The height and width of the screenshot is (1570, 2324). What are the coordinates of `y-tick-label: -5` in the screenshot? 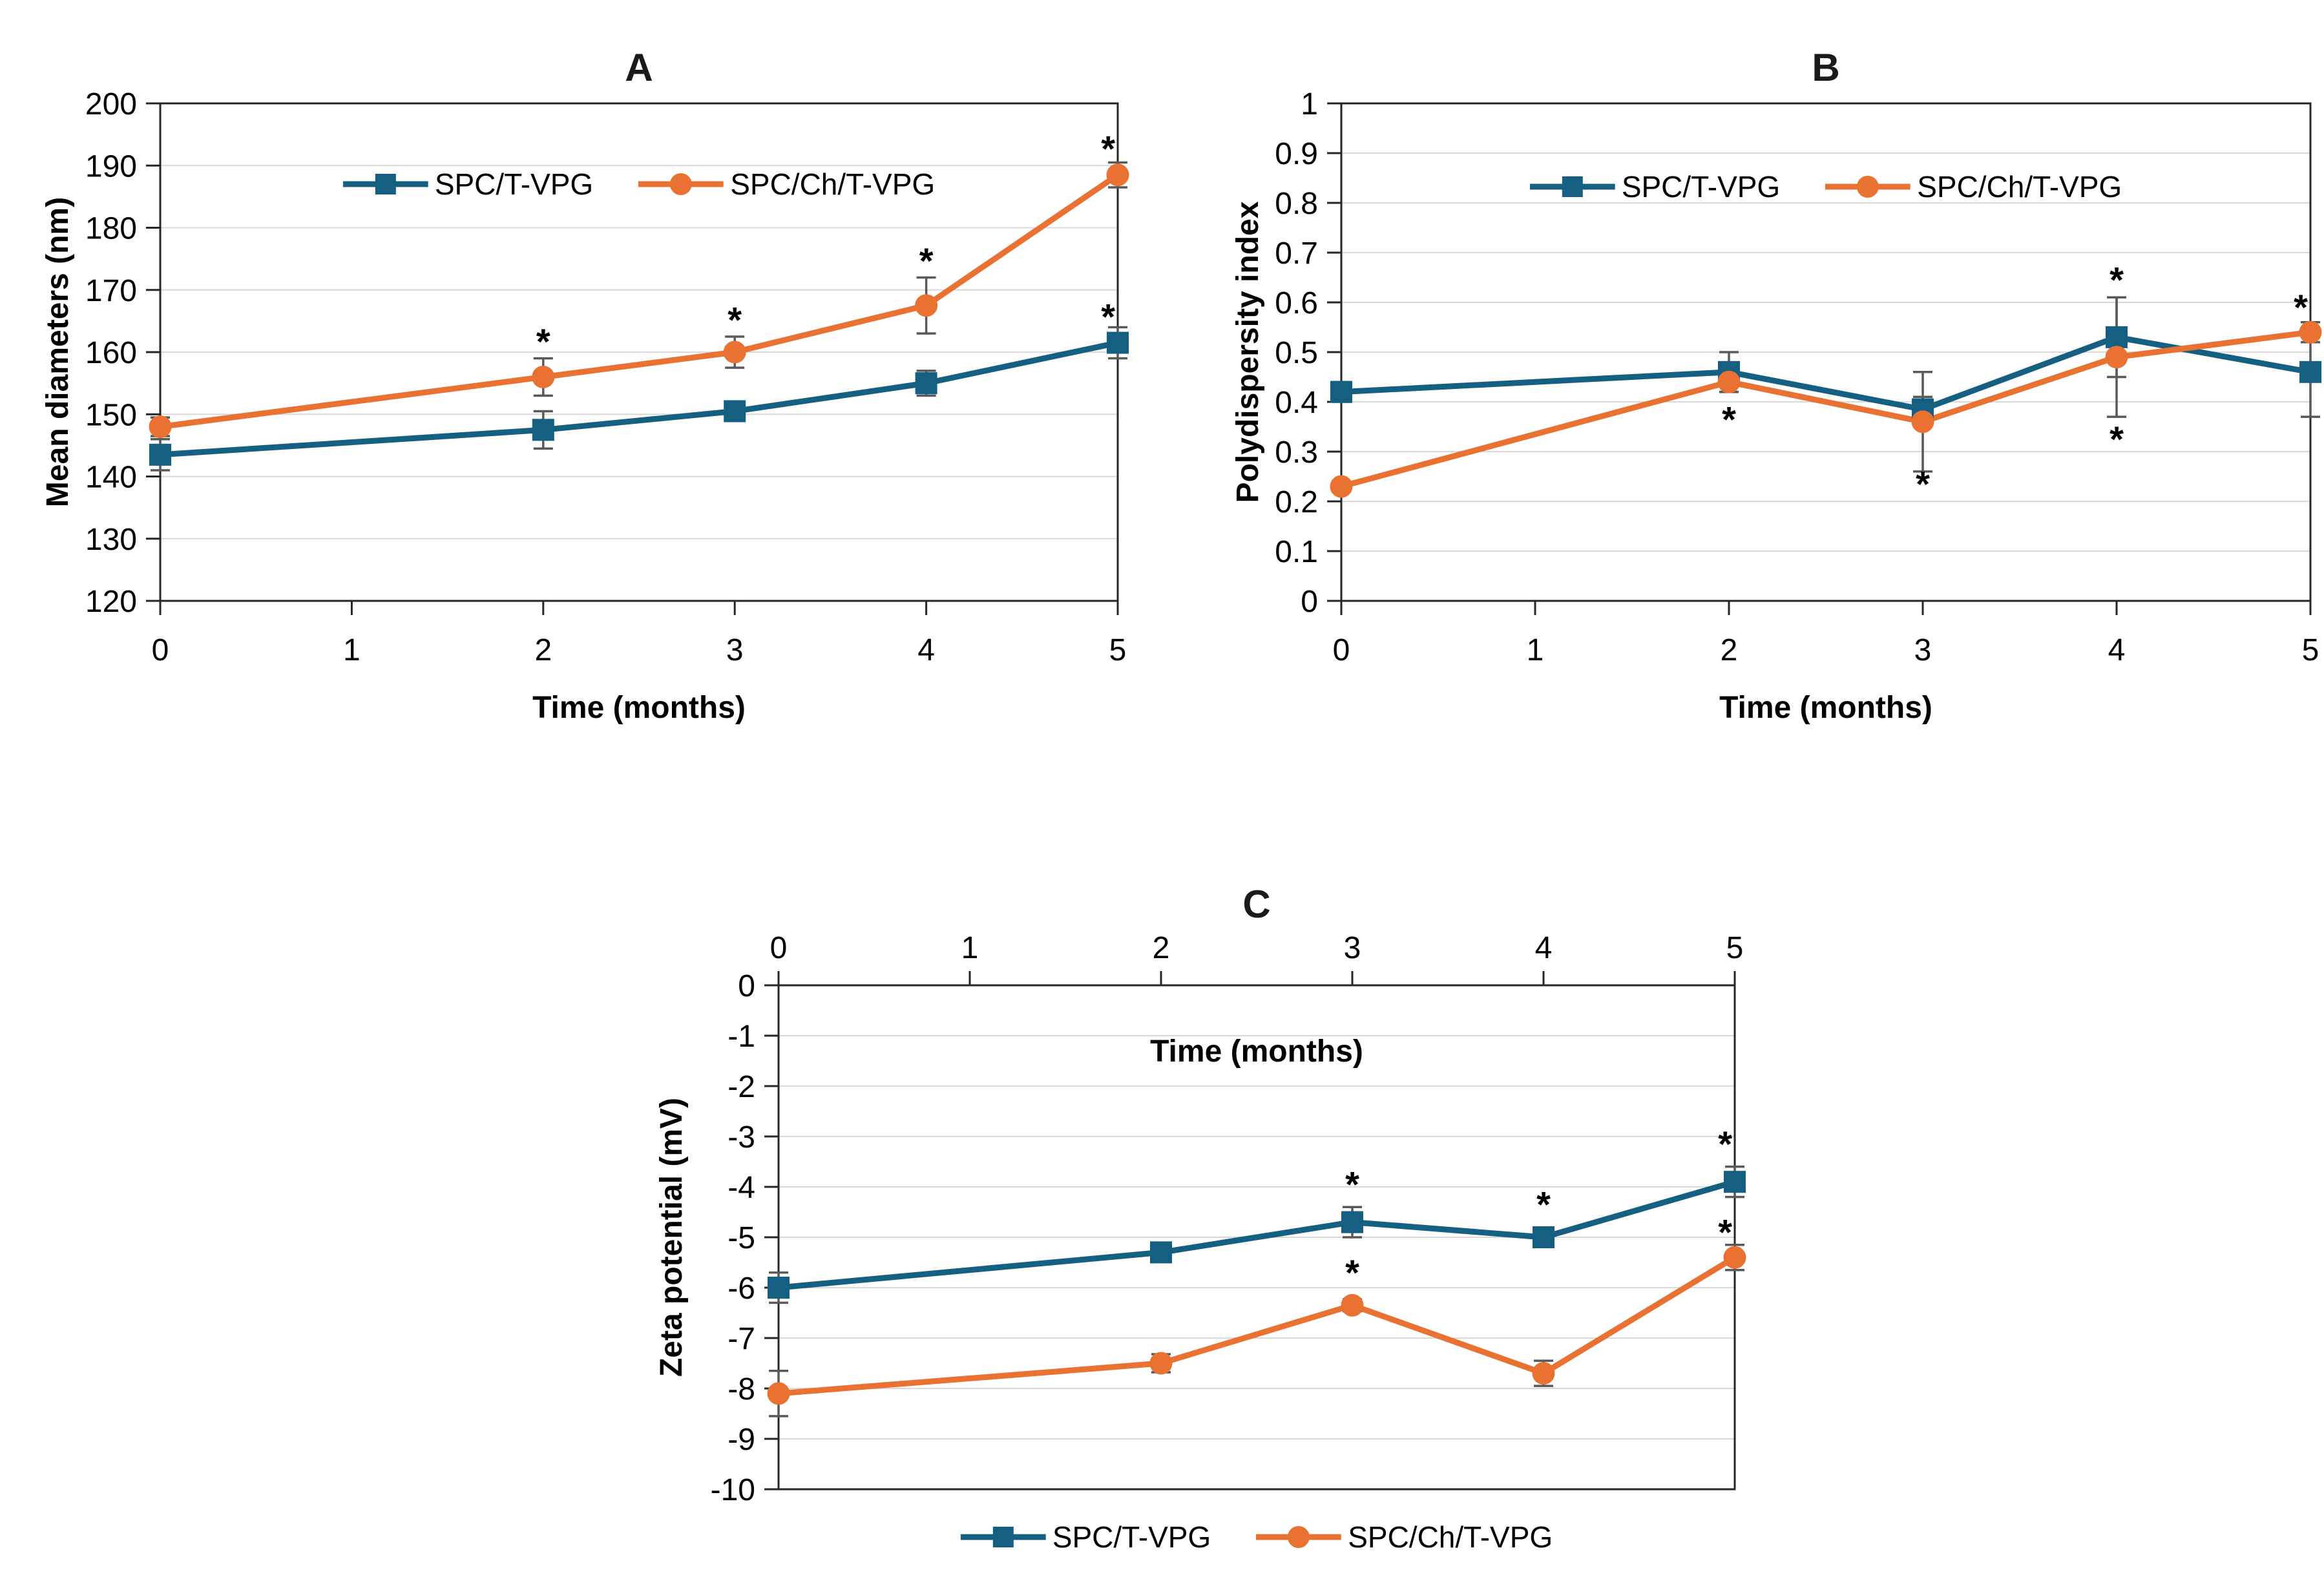 It's located at (741, 1238).